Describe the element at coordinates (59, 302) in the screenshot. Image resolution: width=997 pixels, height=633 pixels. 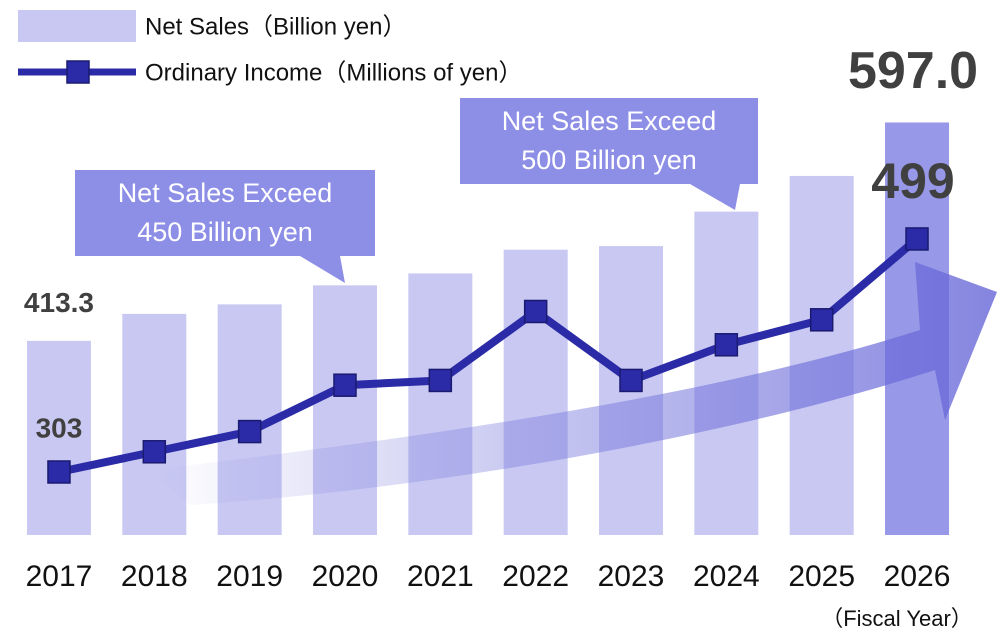
I see `value-label: 413.3` at that location.